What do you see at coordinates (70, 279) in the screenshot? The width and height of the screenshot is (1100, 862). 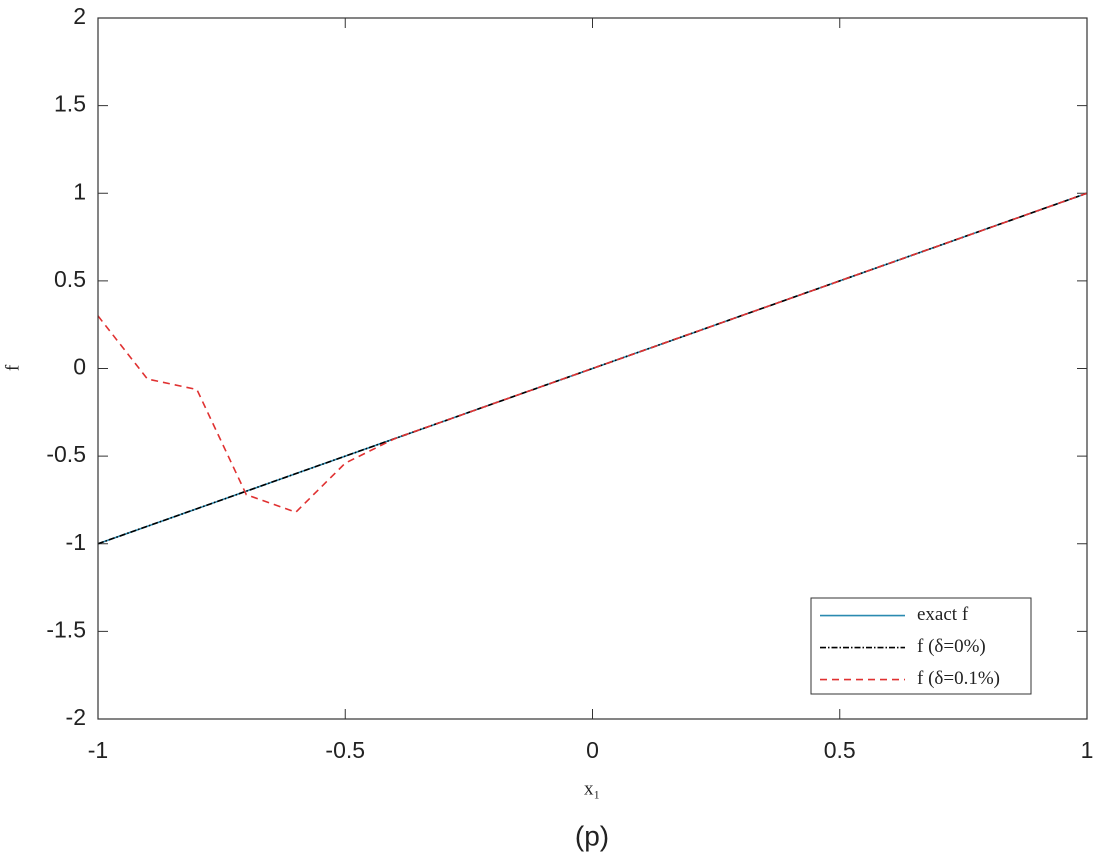 I see `y-tick-label: 0.5` at bounding box center [70, 279].